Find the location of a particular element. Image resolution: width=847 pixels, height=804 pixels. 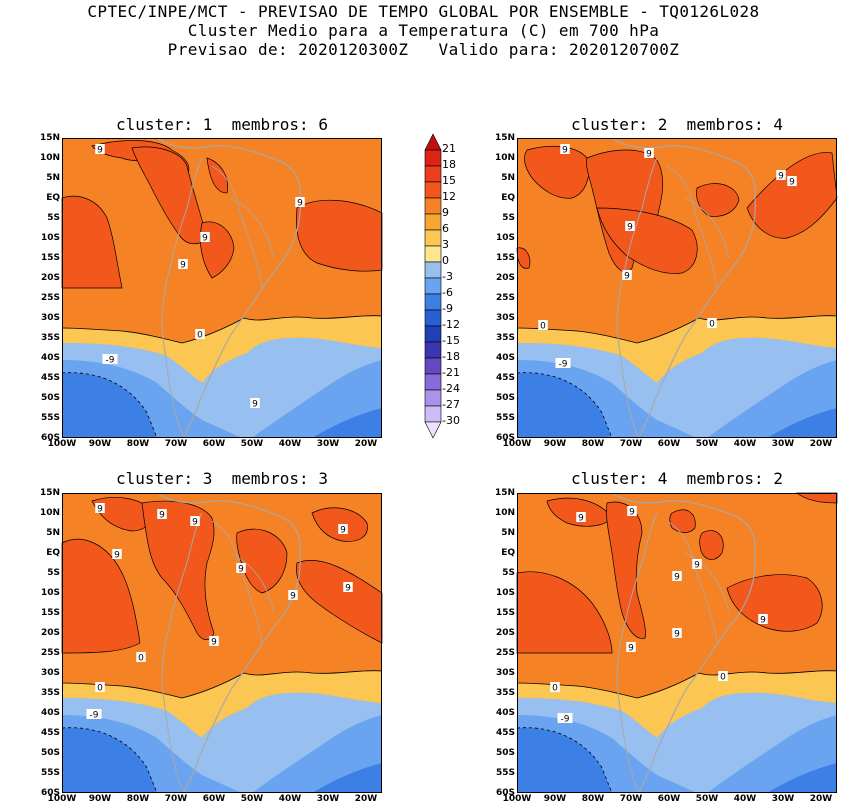

latitude-label: 45S is located at coordinates (50, 378).